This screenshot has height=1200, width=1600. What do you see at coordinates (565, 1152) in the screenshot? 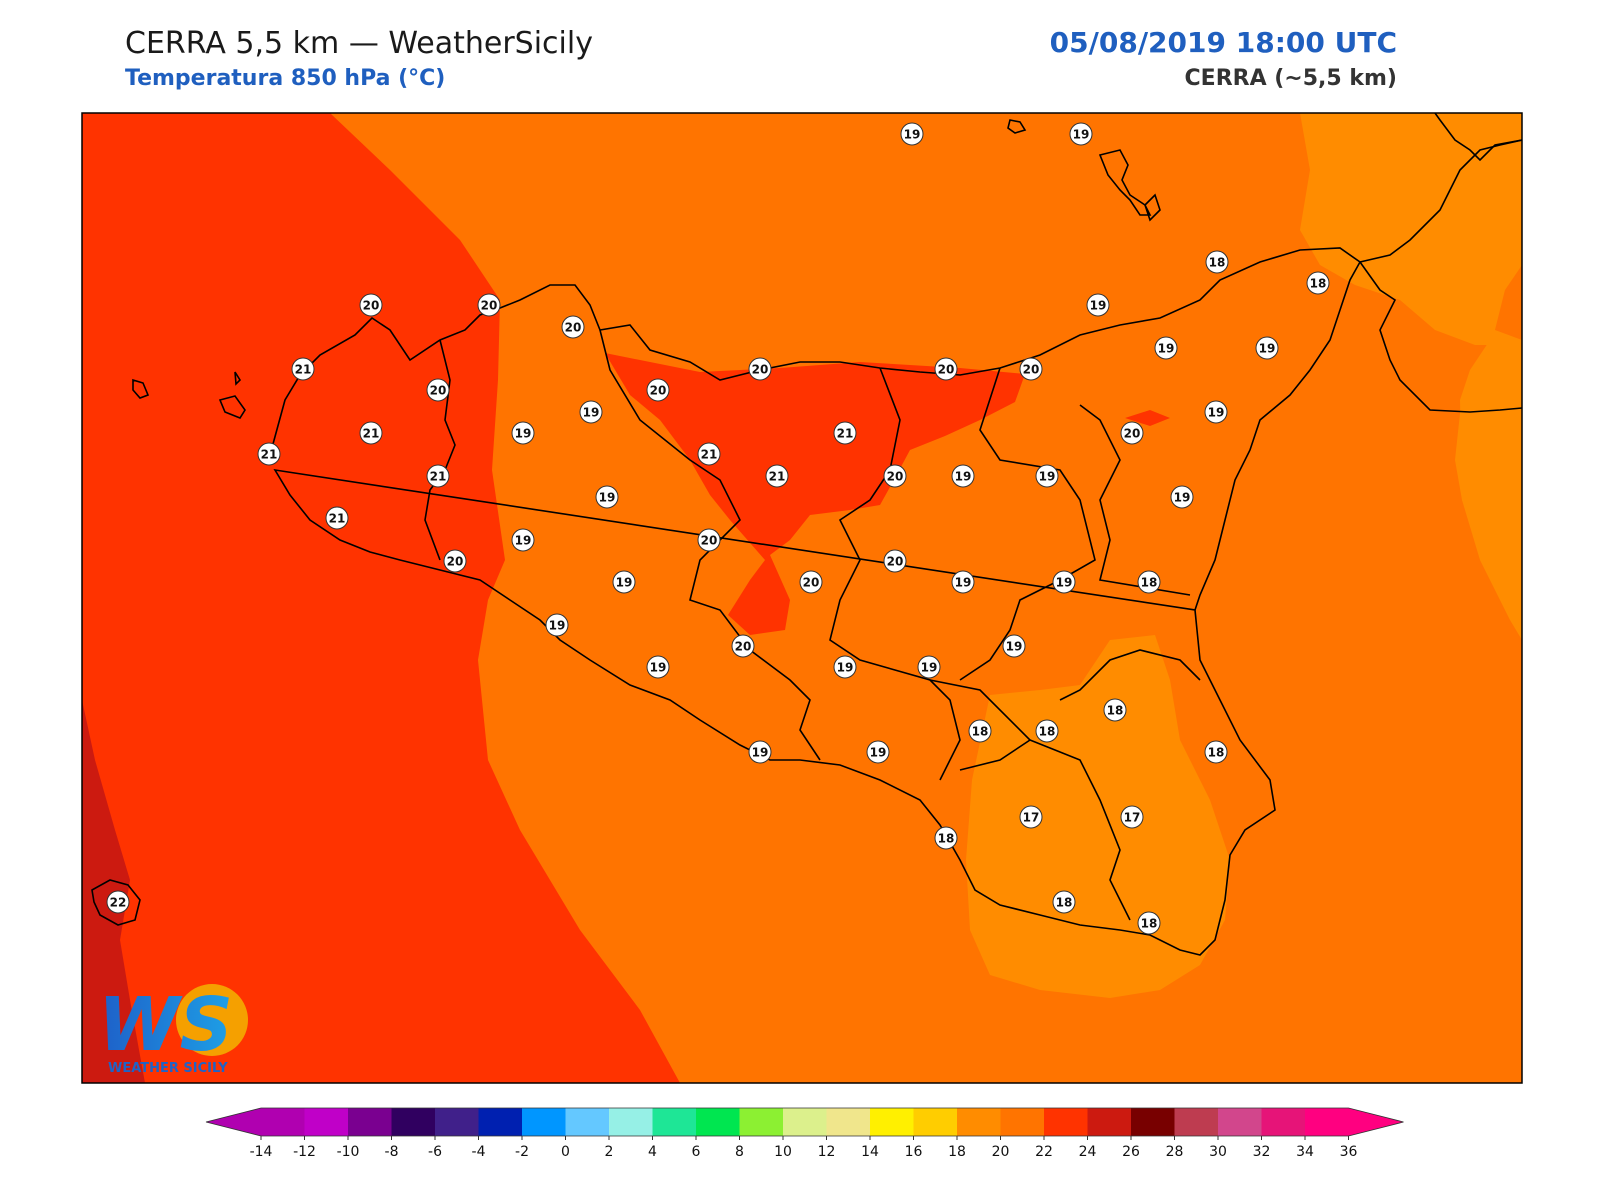
I see `colorbar-tick-label: 0` at bounding box center [565, 1152].